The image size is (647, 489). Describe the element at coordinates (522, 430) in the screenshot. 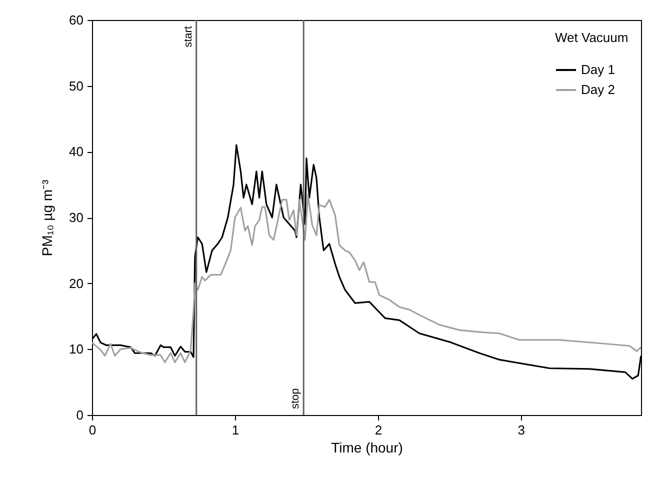

I see `x-tick-label: 3` at that location.